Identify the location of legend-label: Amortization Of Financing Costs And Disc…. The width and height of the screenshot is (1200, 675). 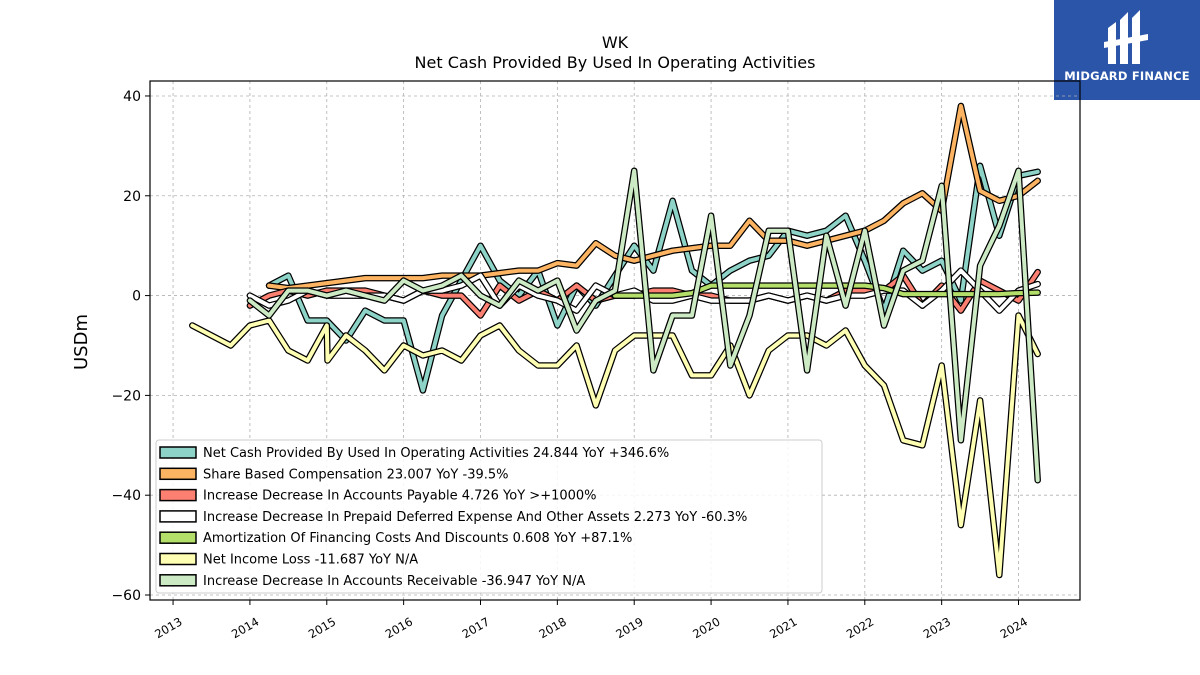
(417, 538).